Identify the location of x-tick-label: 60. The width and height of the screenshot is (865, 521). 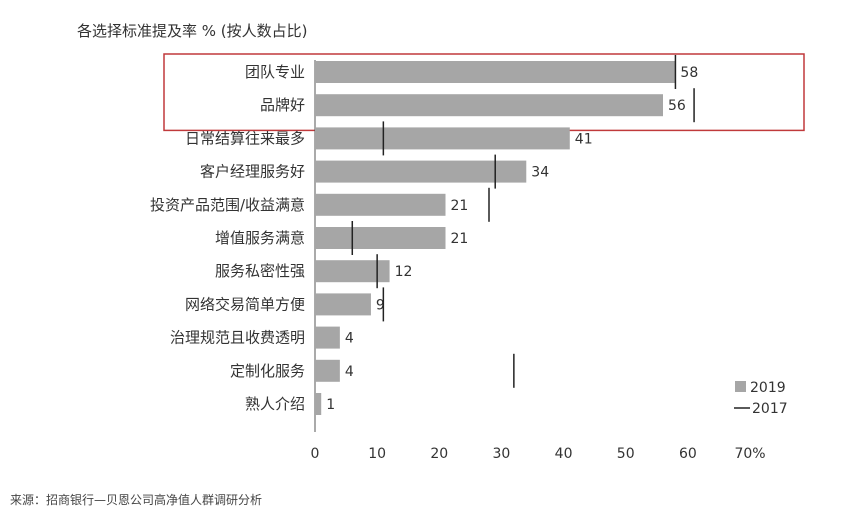
(688, 454).